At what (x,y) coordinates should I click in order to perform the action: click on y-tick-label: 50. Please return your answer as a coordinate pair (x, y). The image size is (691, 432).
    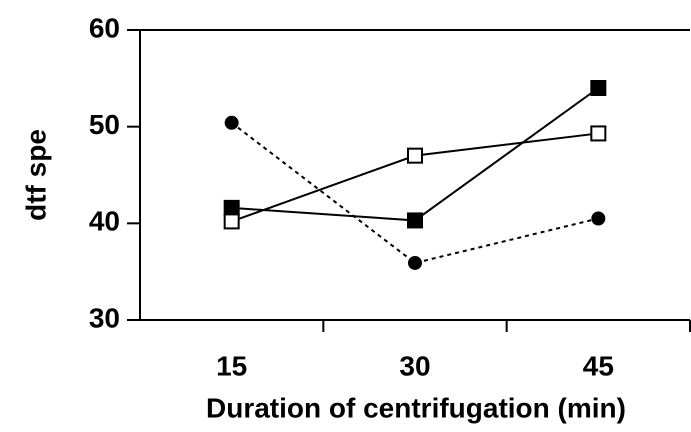
    Looking at the image, I should click on (104, 124).